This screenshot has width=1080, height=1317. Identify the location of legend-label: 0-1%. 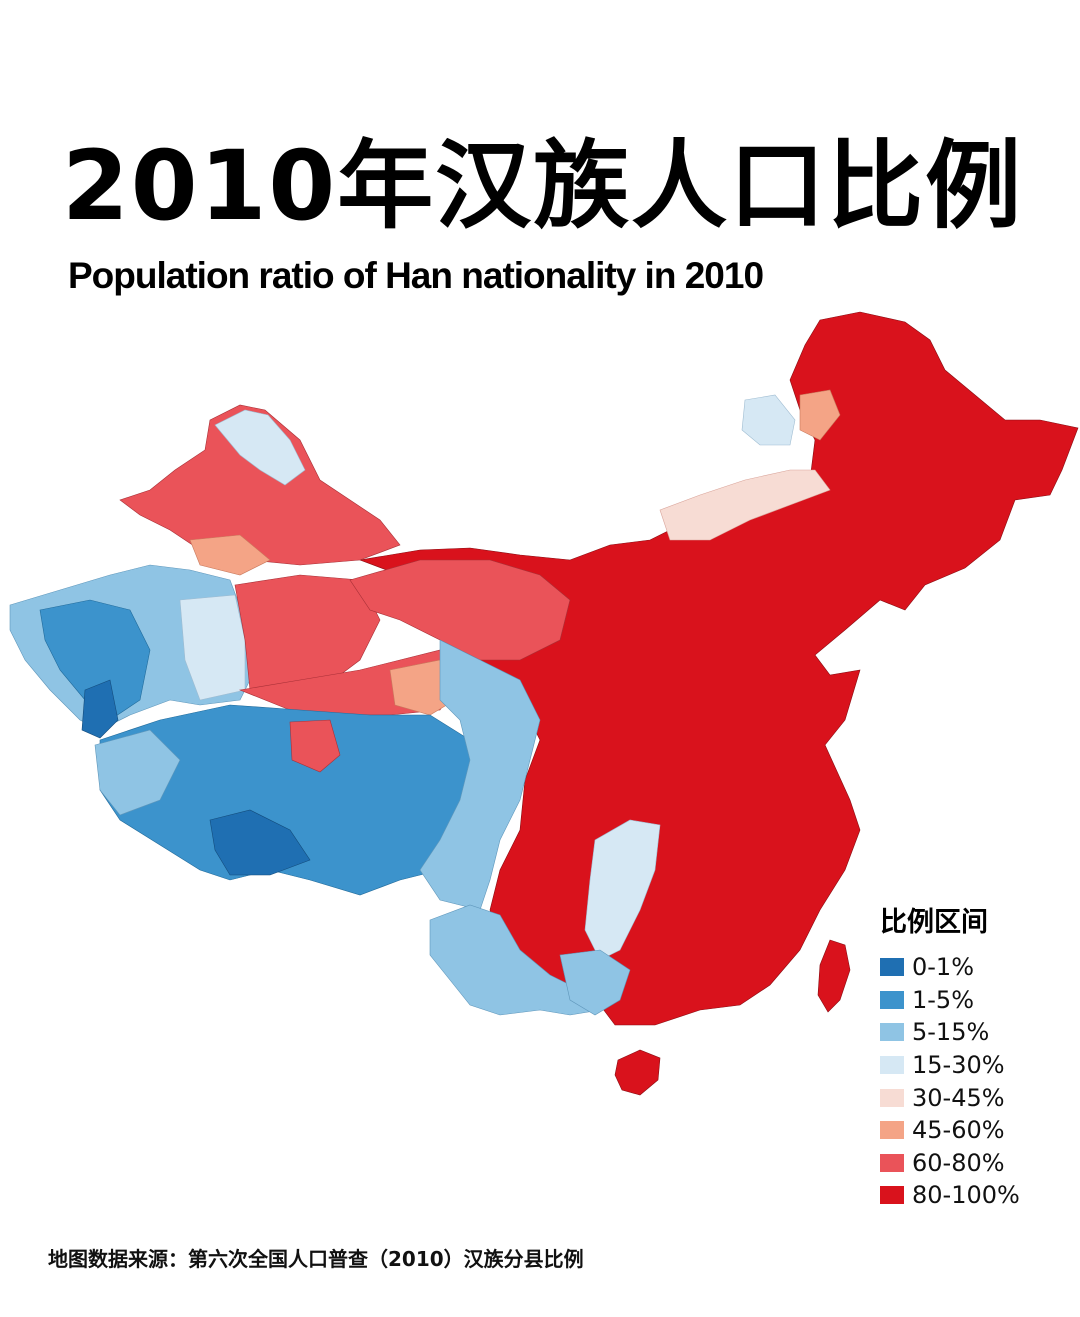
(943, 967).